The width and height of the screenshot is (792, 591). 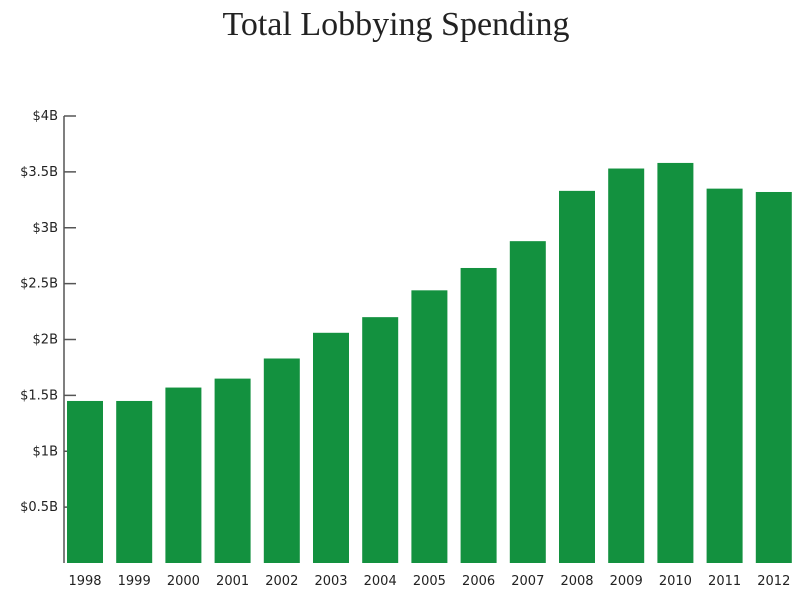 I want to click on x-tick-label: 2008, so click(x=576, y=581).